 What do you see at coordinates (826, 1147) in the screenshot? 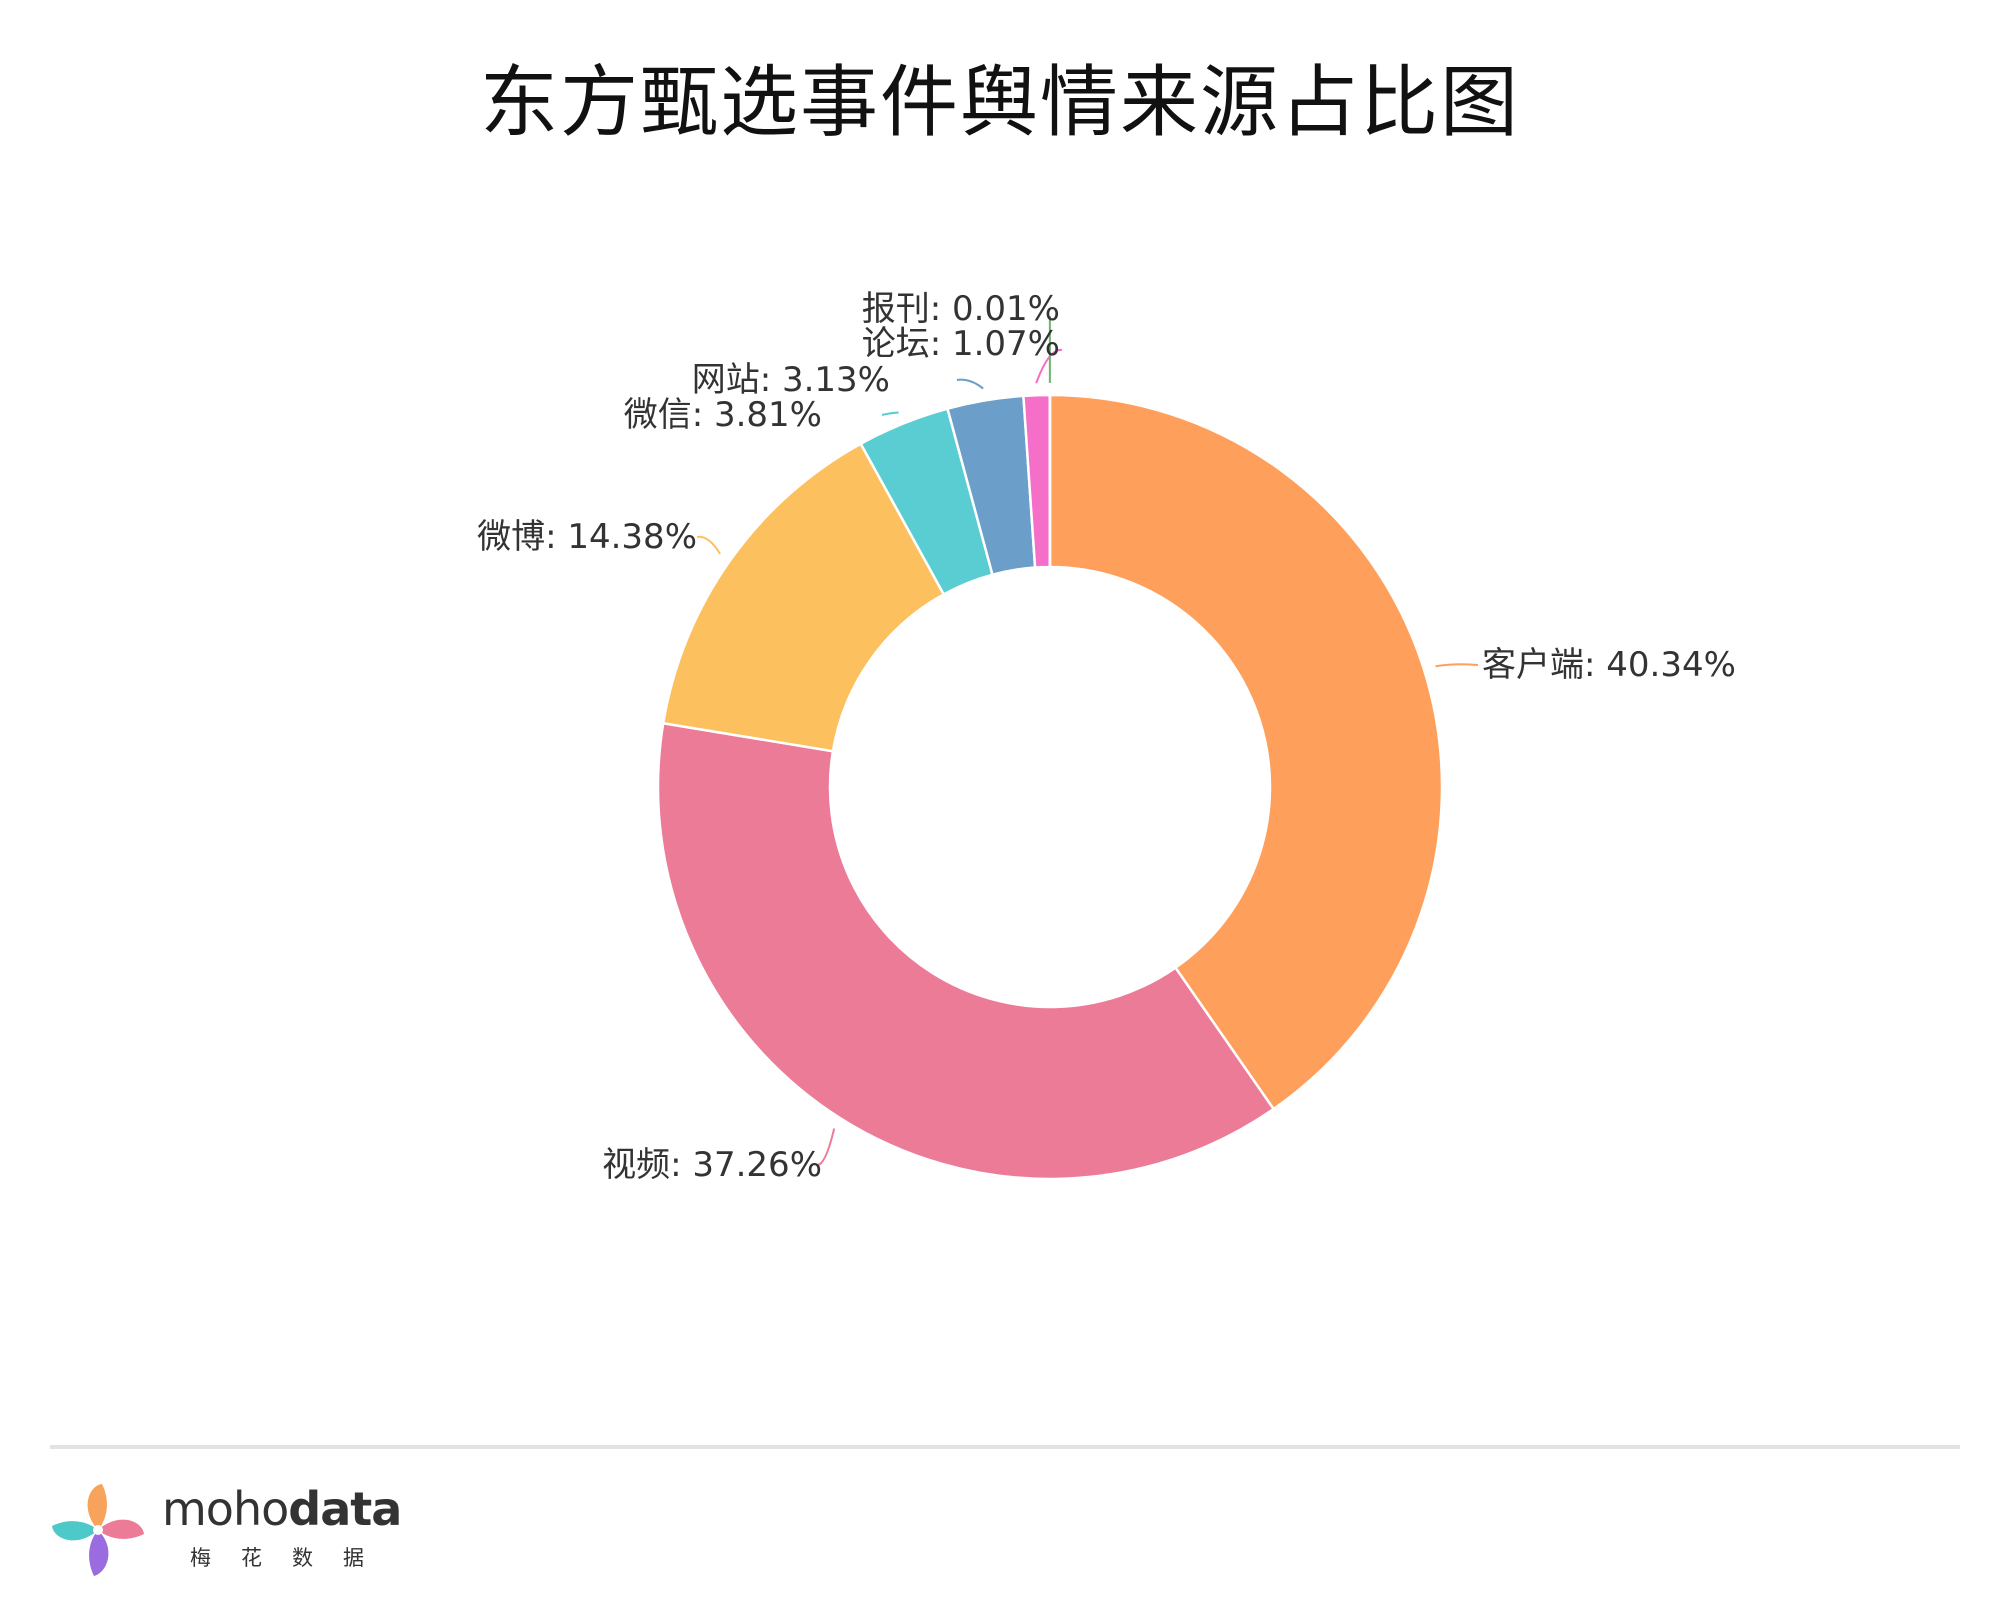
I see `slice-1-leader` at bounding box center [826, 1147].